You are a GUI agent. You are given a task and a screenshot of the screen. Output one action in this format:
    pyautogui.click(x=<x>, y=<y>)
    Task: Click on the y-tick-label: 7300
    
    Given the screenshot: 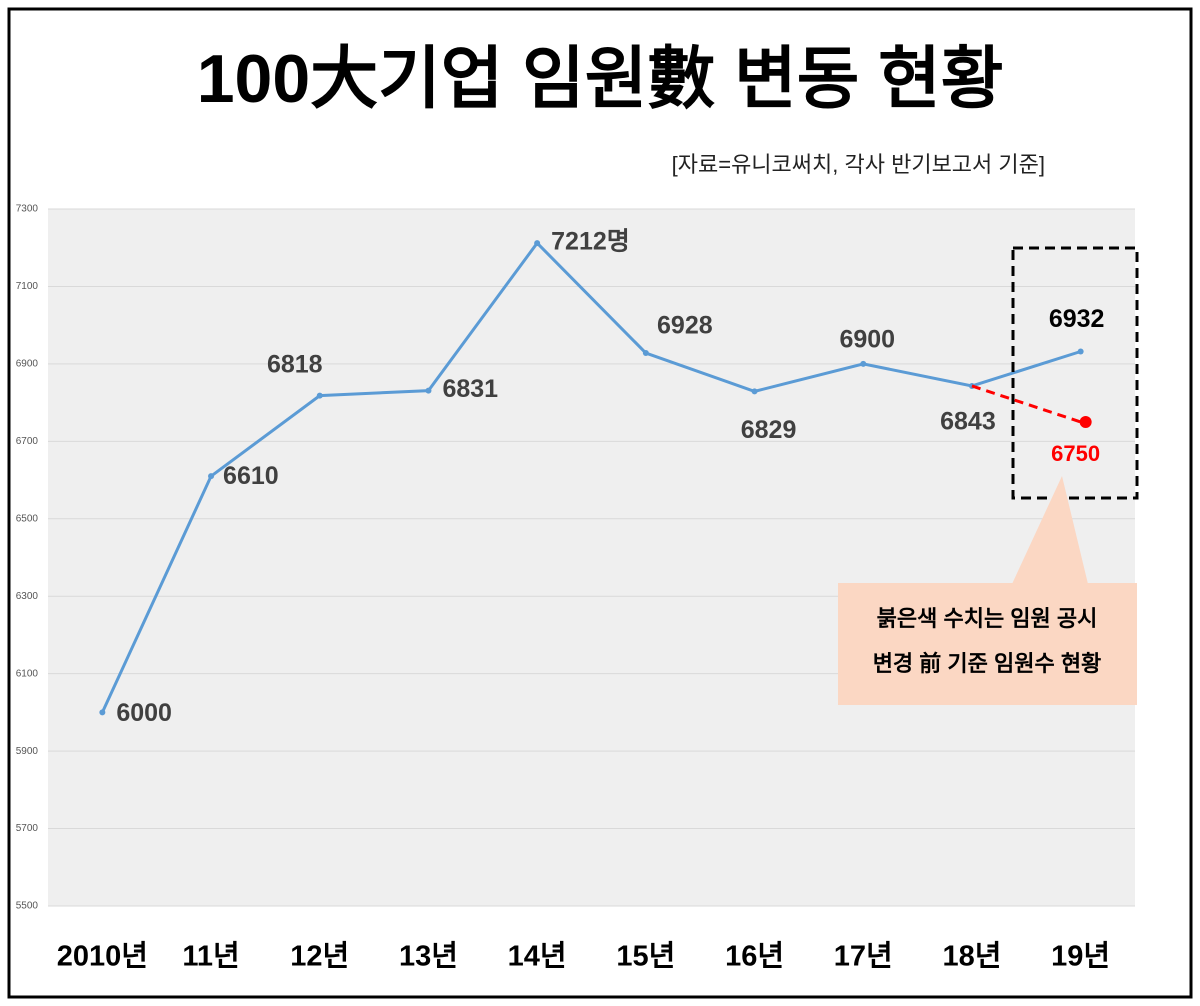 What is the action you would take?
    pyautogui.click(x=27, y=209)
    